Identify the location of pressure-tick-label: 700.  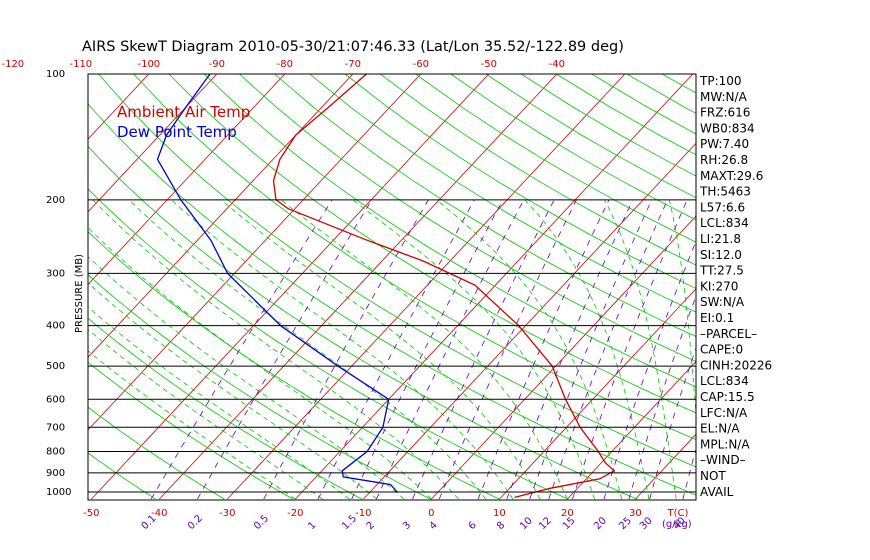
(55, 427).